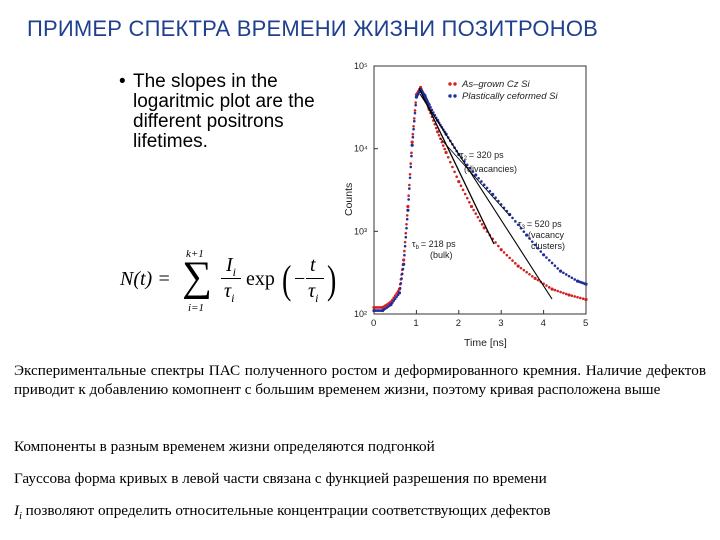 This screenshot has height=540, width=720. I want to click on ii-symbol-sub: i, so click(20, 517).